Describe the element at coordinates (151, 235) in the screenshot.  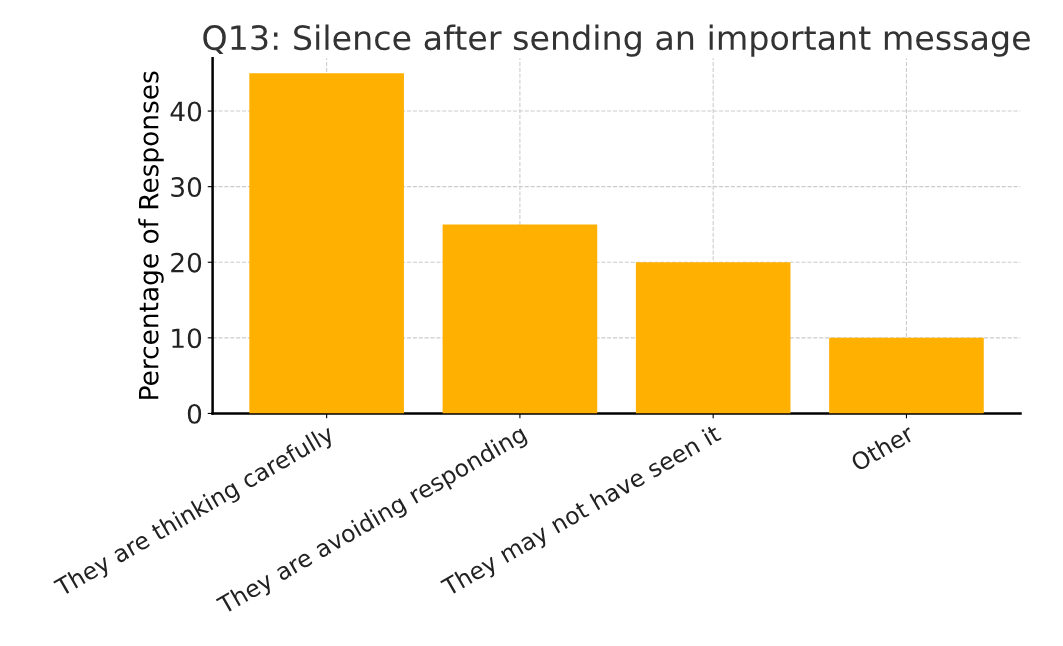
I see `y-axis-title: Percentage of Responses` at that location.